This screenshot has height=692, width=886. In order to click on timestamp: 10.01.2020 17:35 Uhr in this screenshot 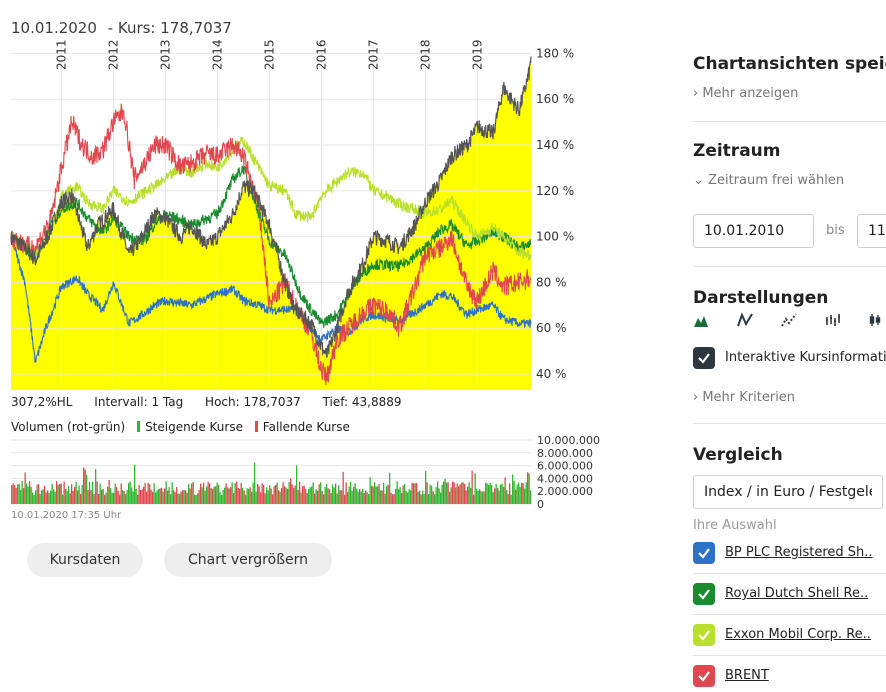, I will do `click(66, 515)`.